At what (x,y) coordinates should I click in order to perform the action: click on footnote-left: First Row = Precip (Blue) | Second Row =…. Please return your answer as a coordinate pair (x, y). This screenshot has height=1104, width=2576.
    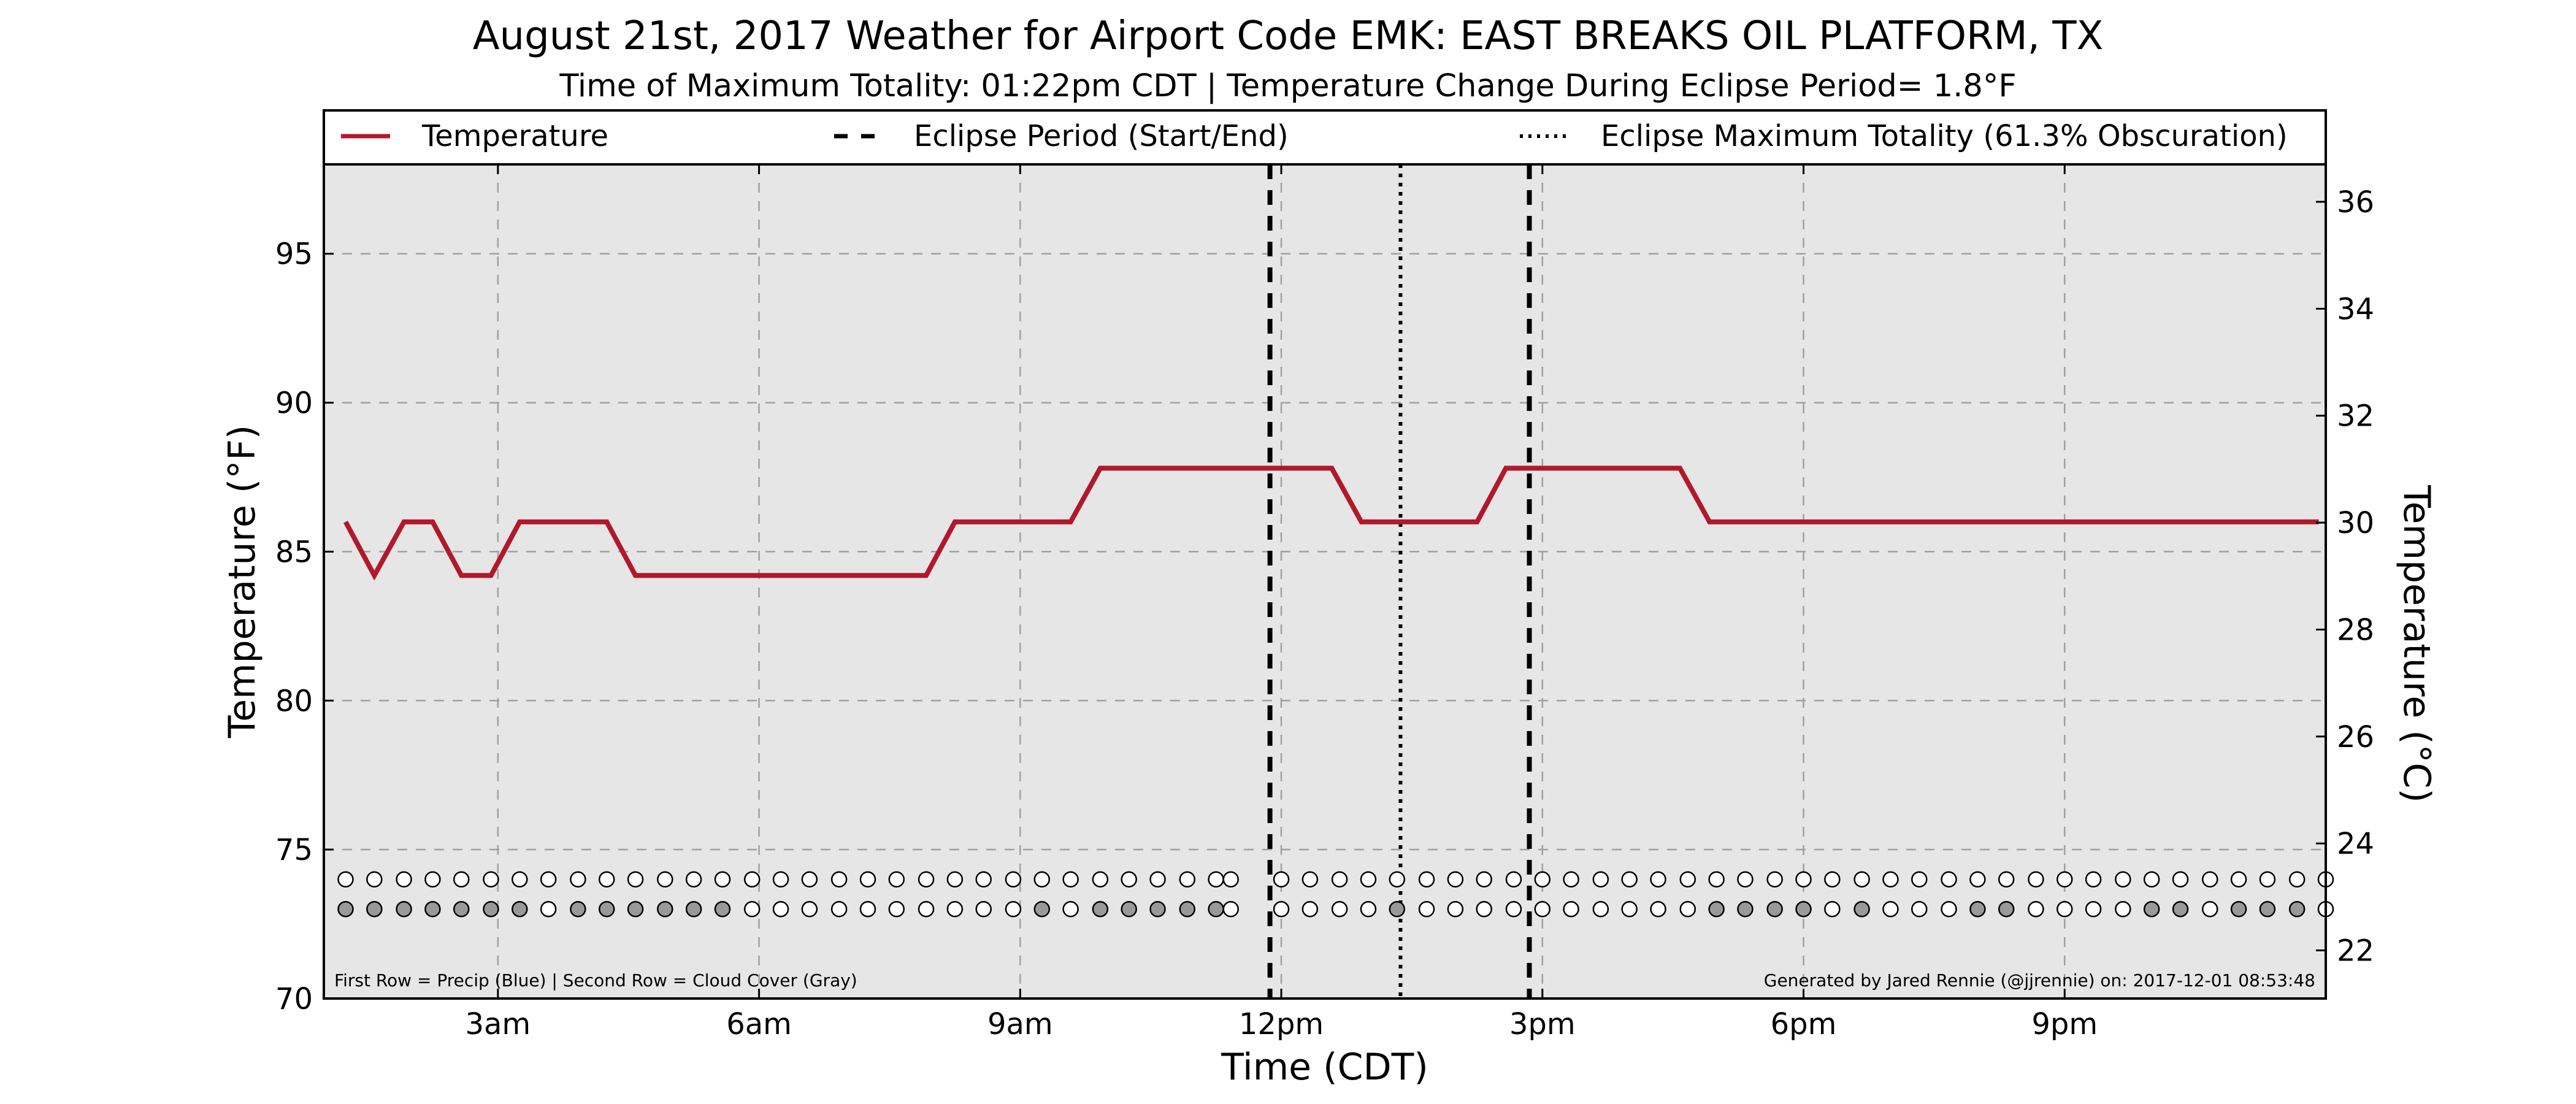
    Looking at the image, I should click on (595, 980).